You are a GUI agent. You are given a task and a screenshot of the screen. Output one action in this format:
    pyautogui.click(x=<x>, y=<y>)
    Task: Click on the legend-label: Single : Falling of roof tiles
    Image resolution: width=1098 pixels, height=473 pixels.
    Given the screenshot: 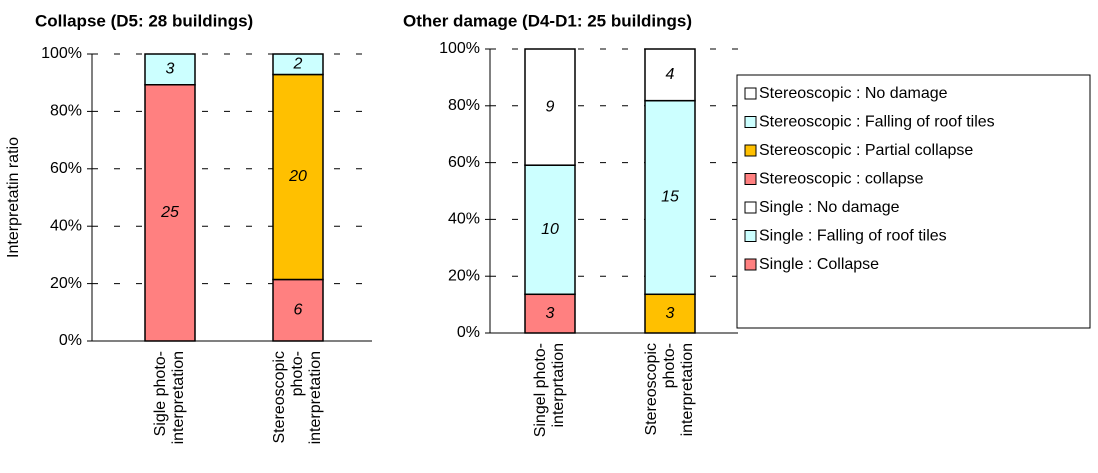 What is the action you would take?
    pyautogui.click(x=853, y=236)
    